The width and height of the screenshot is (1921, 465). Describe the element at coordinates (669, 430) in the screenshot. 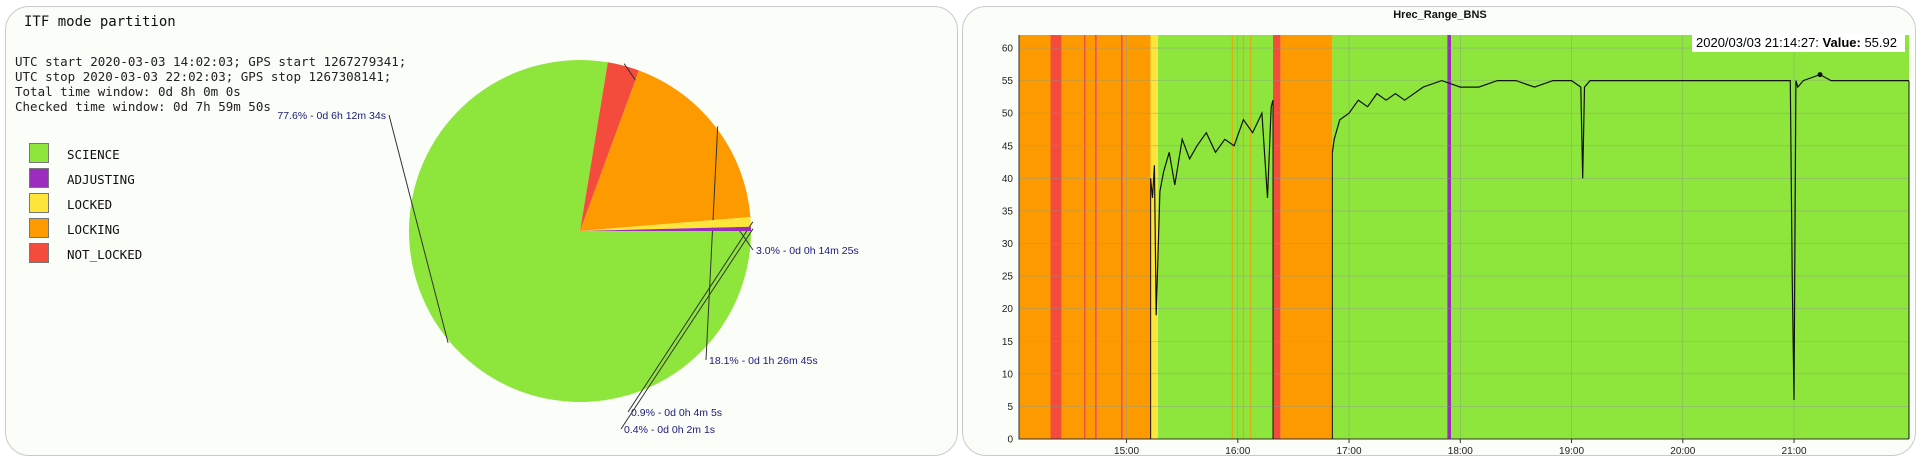

I see `pie-slice-label: 0.4% - 0d 0h 2m 1s` at that location.